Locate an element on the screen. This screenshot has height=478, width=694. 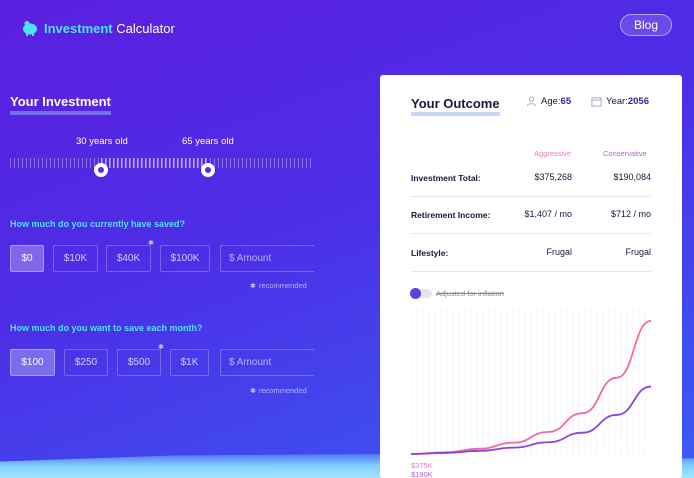
growth-chart is located at coordinates (531, 383).